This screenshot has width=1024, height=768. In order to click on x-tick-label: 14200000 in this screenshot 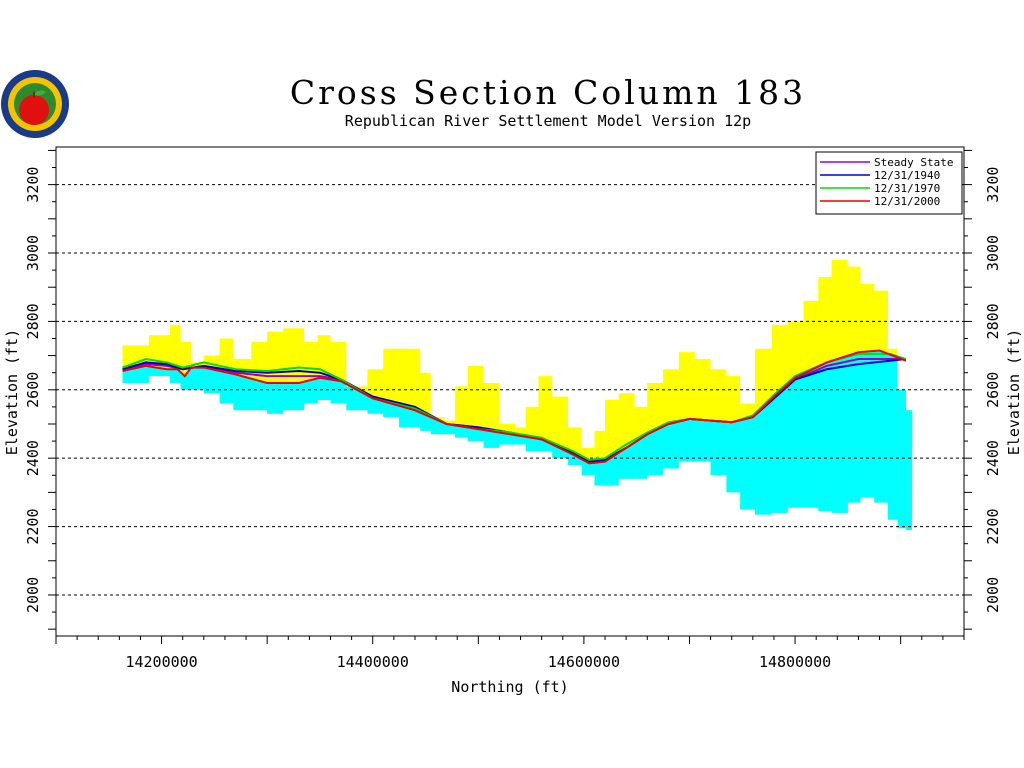, I will do `click(161, 662)`.